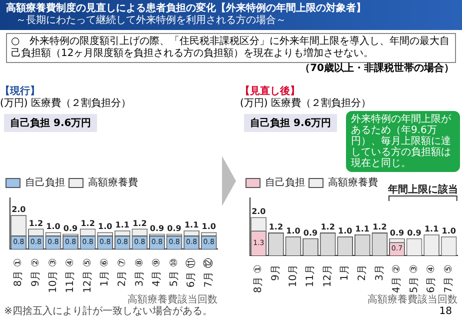 The image size is (462, 320). Describe the element at coordinates (208, 273) in the screenshot. I see `x-tick-label: 7月 ⑫` at that location.